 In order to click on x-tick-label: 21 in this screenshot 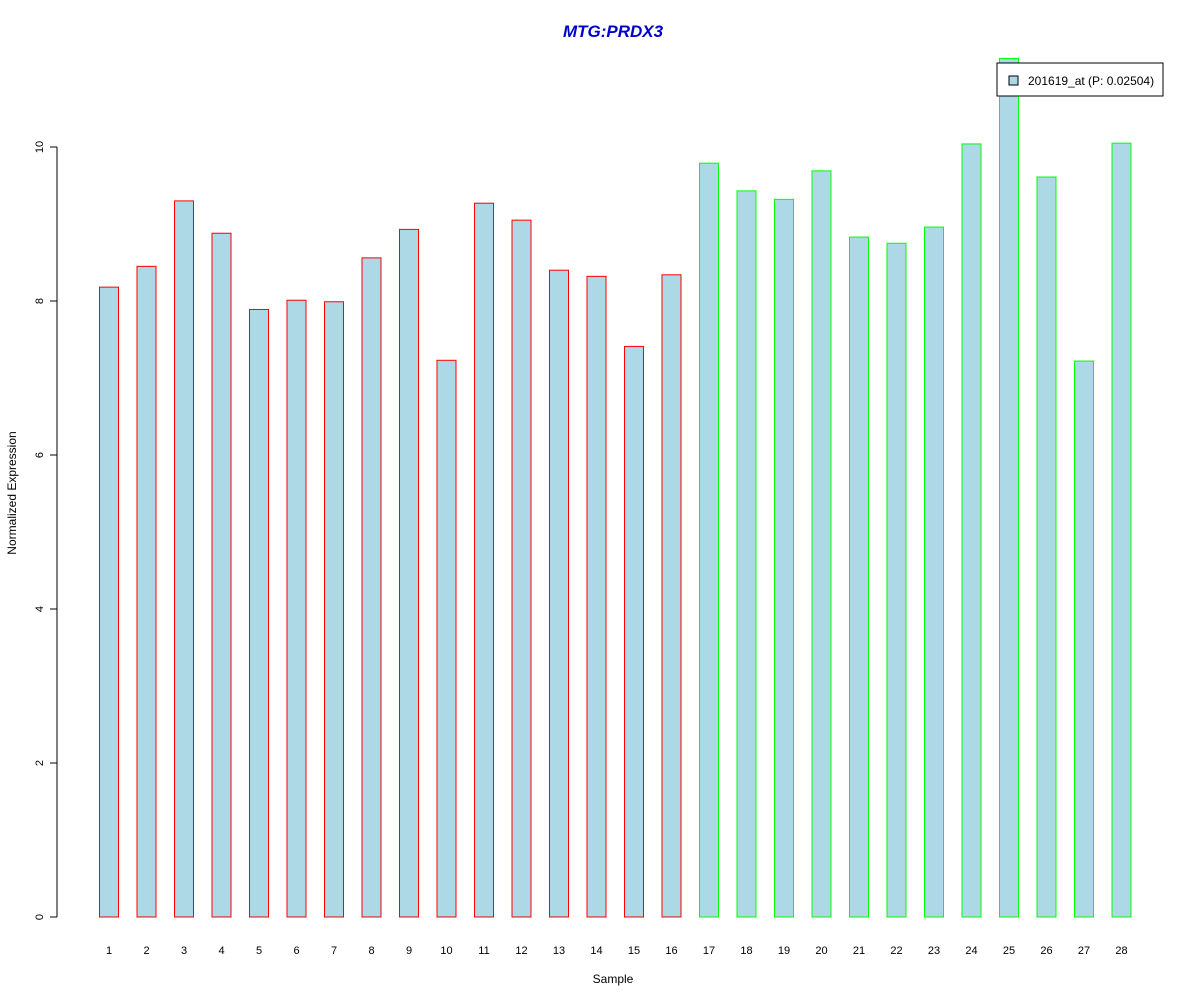, I will do `click(859, 951)`.